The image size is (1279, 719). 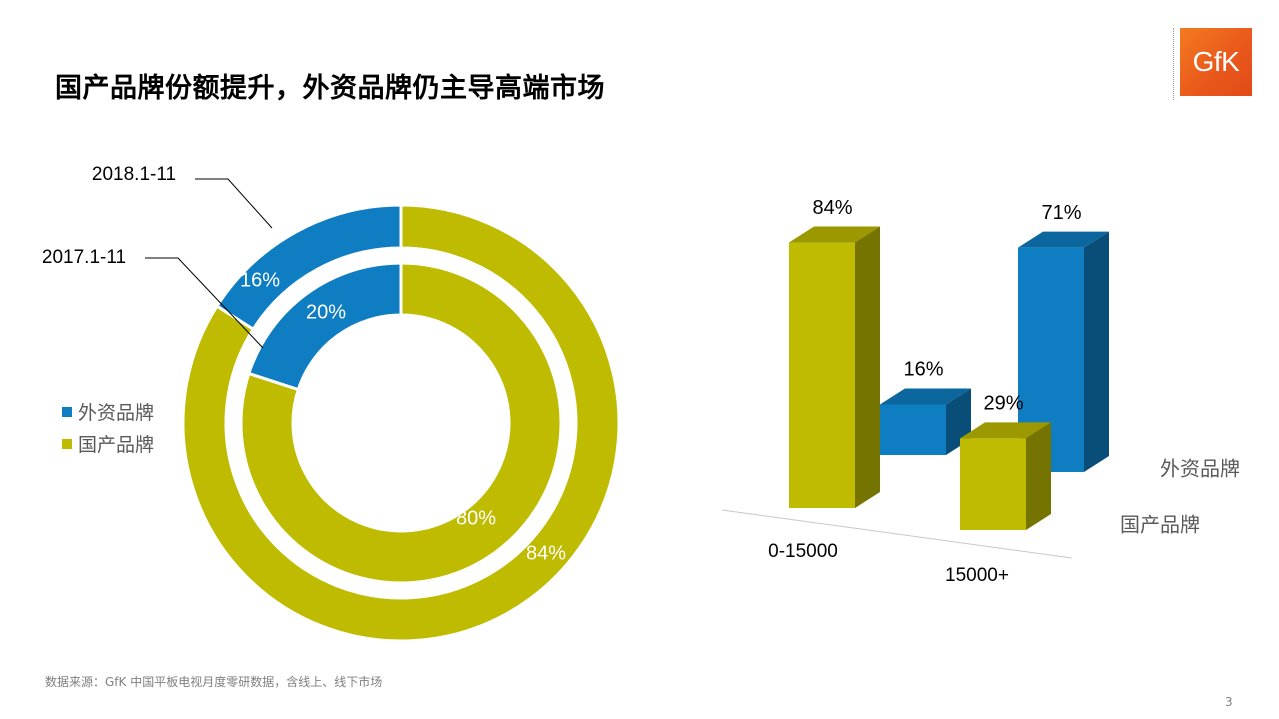 I want to click on legend-item-foreign: 外资品牌, so click(x=108, y=411).